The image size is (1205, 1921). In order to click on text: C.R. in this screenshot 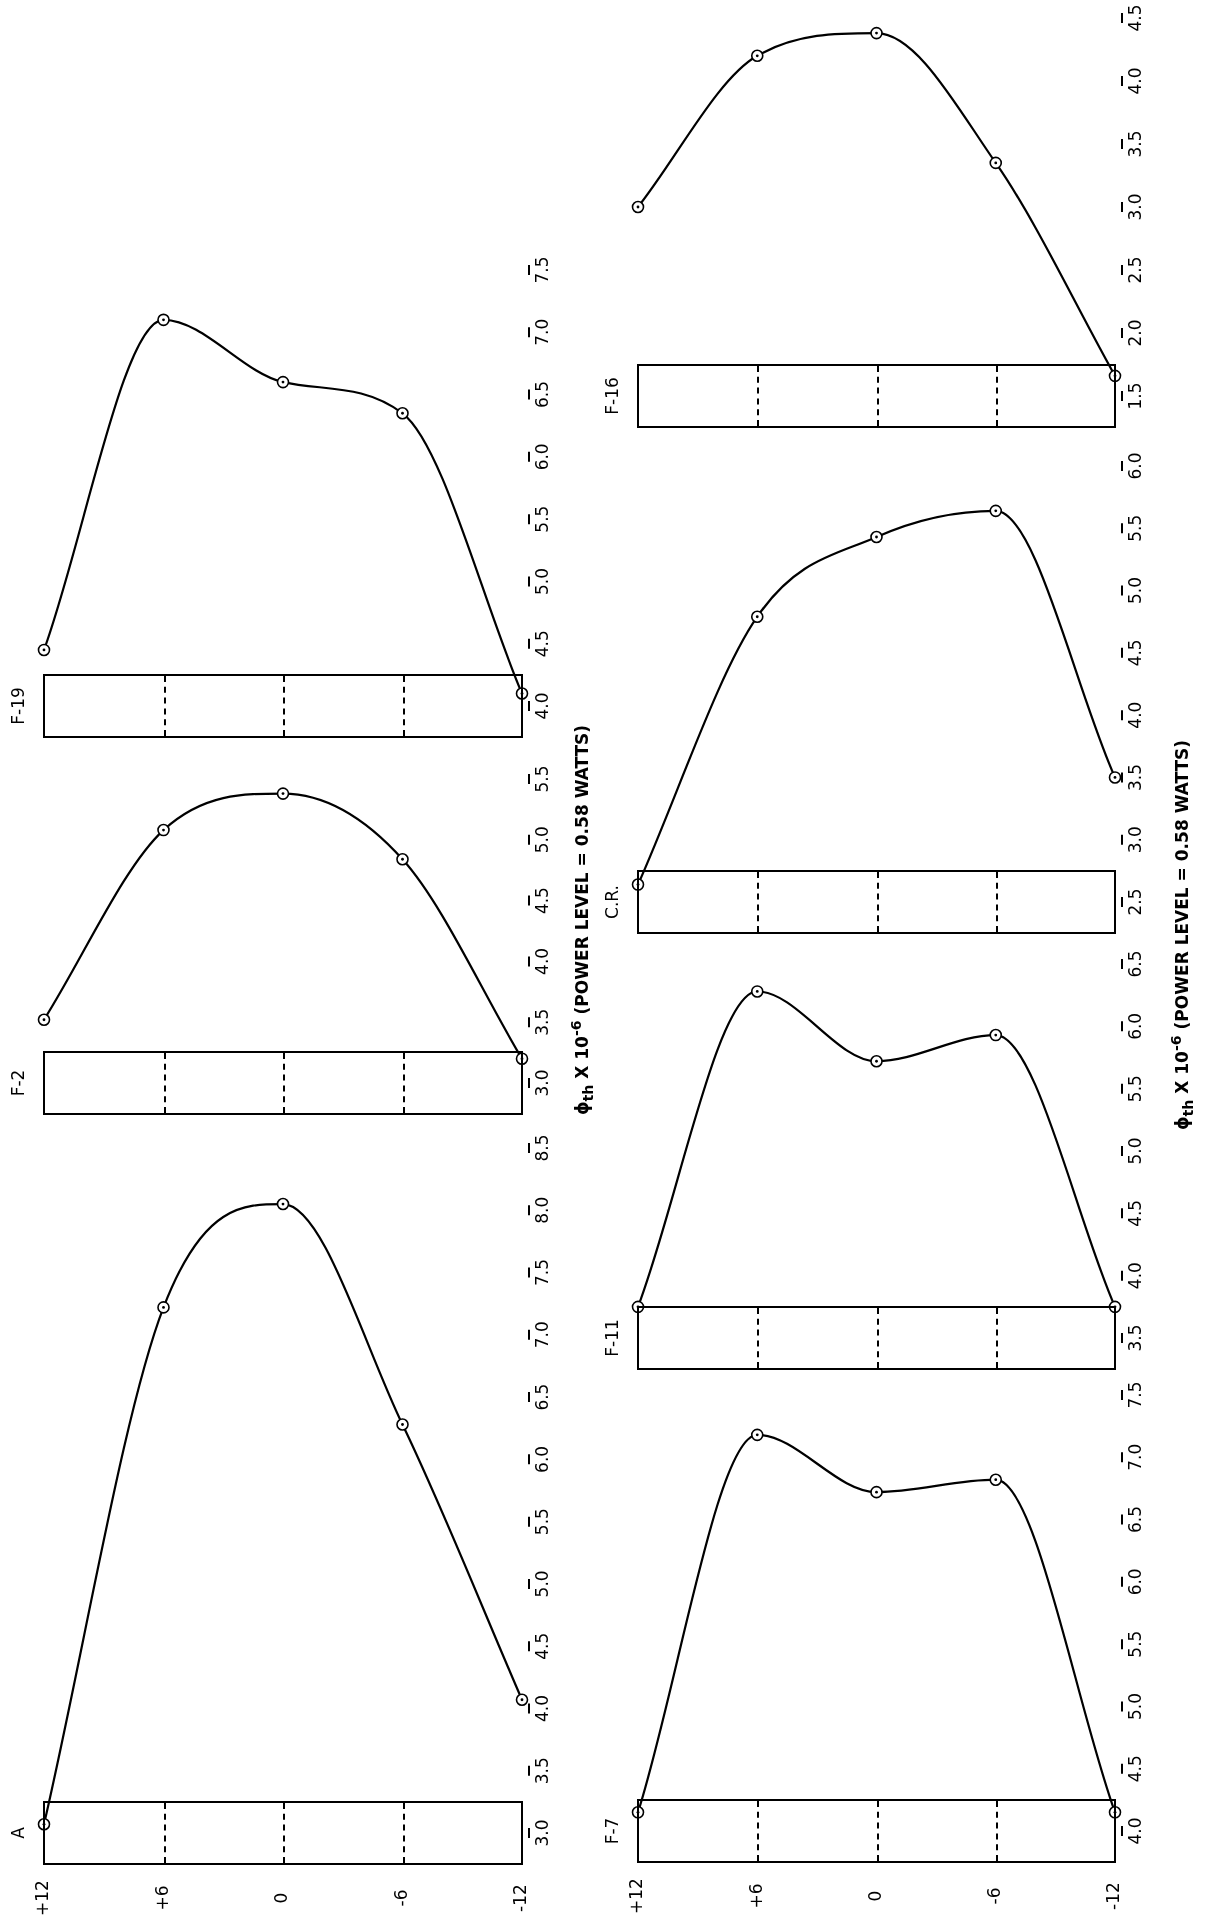, I will do `click(612, 902)`.